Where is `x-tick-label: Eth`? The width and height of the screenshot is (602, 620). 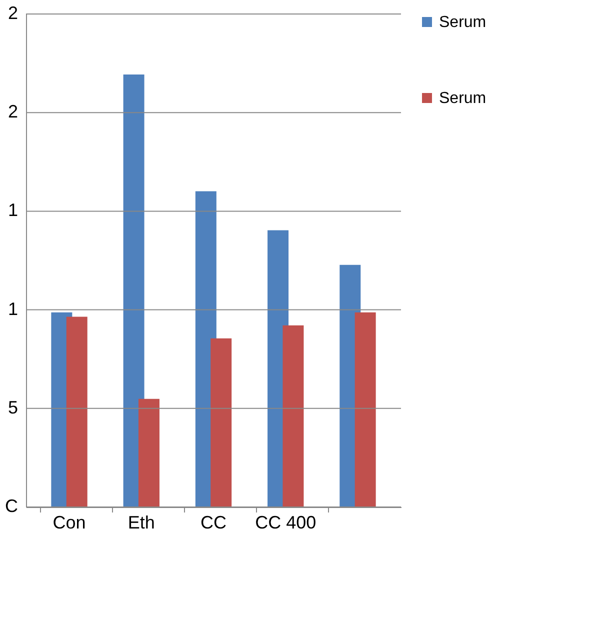
x-tick-label: Eth is located at coordinates (141, 522).